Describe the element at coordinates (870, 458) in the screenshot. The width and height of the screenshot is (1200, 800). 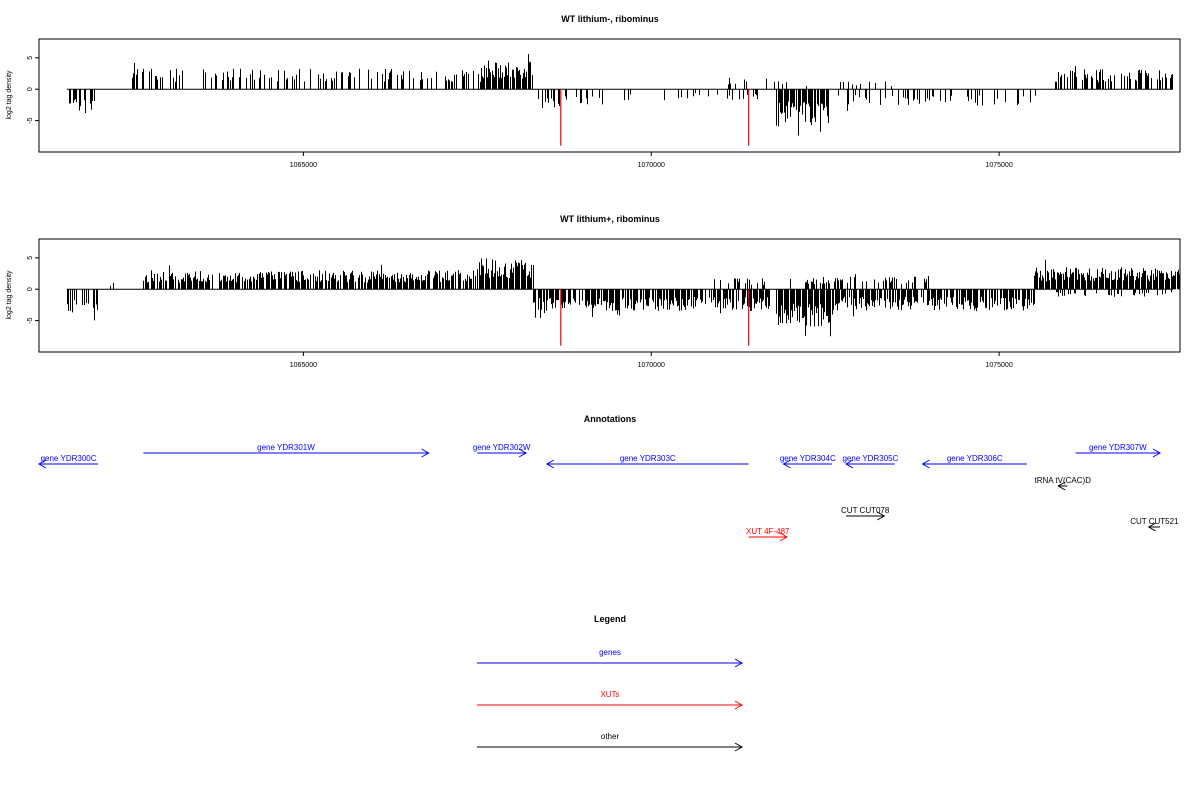
I see `annotation-label: gene YDR305C` at that location.